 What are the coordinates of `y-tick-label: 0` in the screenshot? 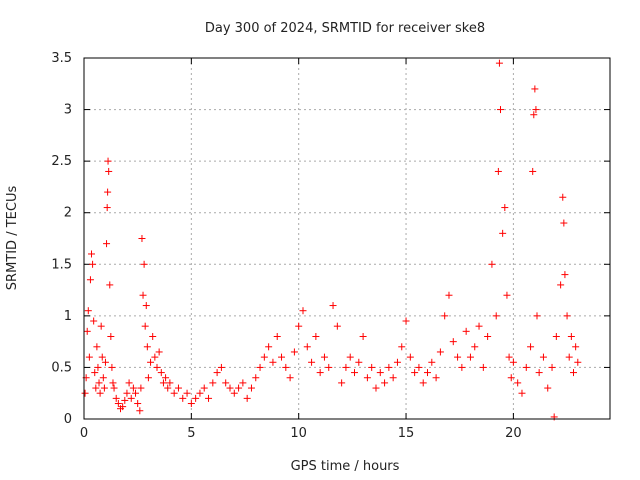 It's located at (68, 419).